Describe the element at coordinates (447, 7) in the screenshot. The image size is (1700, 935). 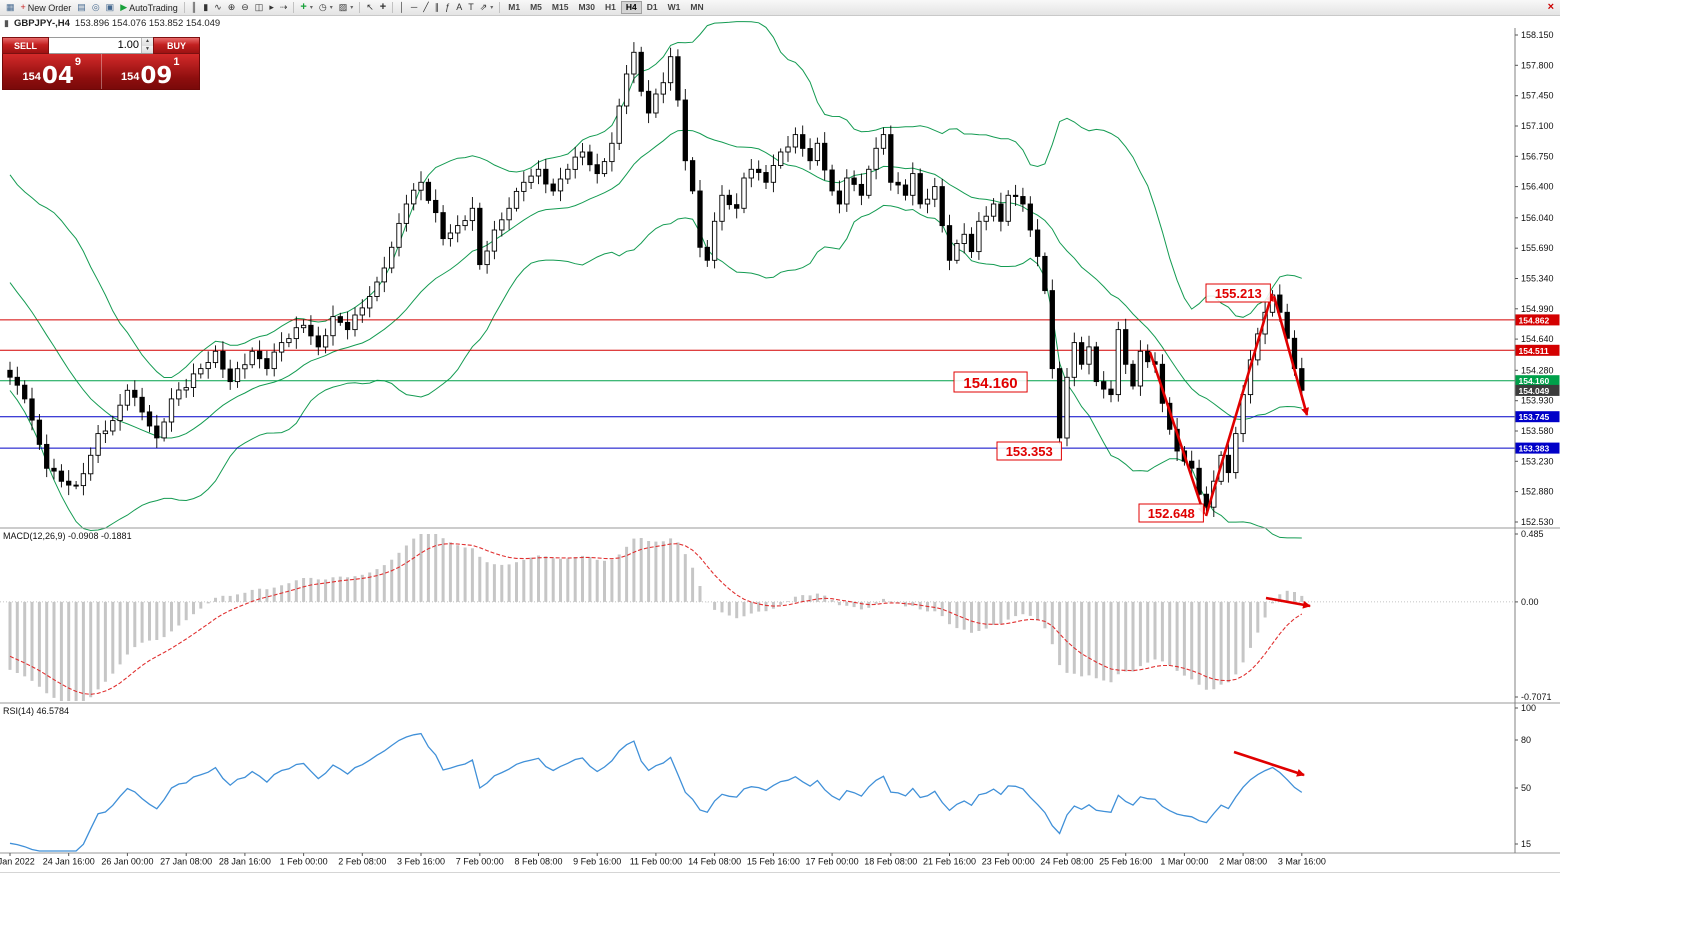
I see `fibonacci-icon: ƒ` at that location.